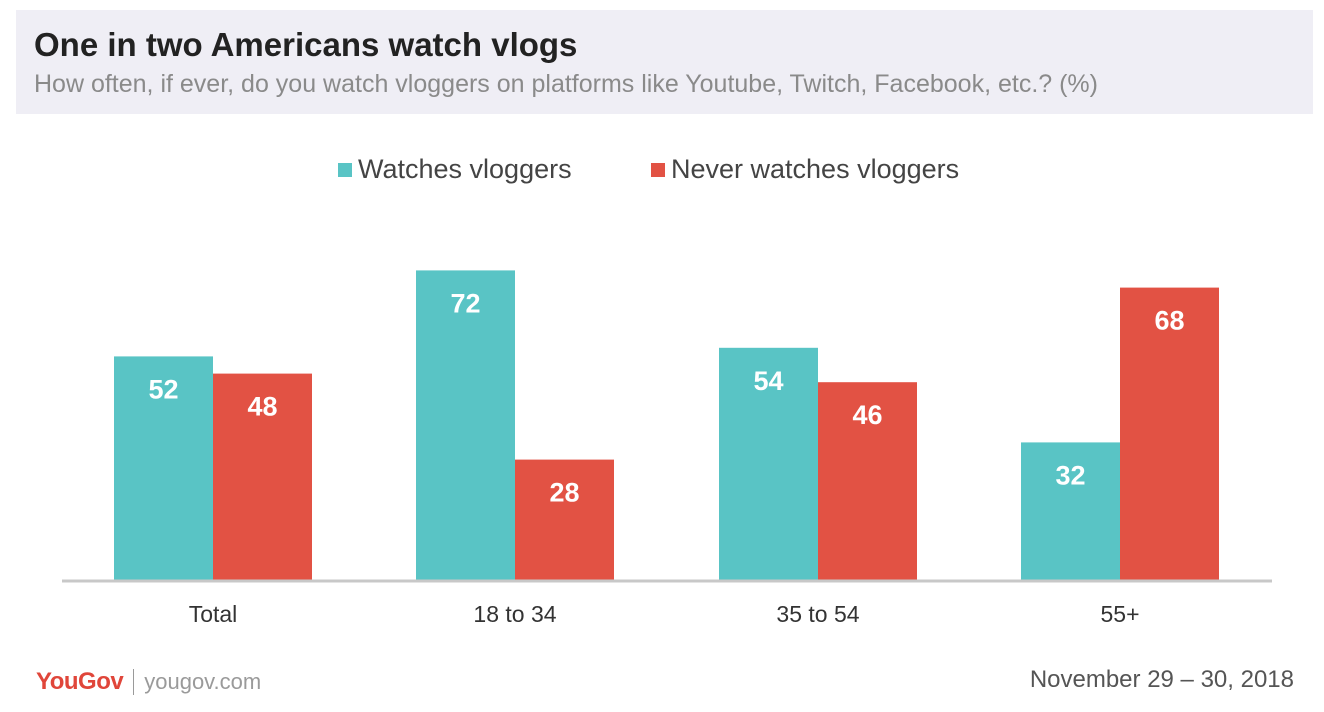 The image size is (1324, 712). What do you see at coordinates (867, 415) in the screenshot?
I see `data-label-never-2: 46` at bounding box center [867, 415].